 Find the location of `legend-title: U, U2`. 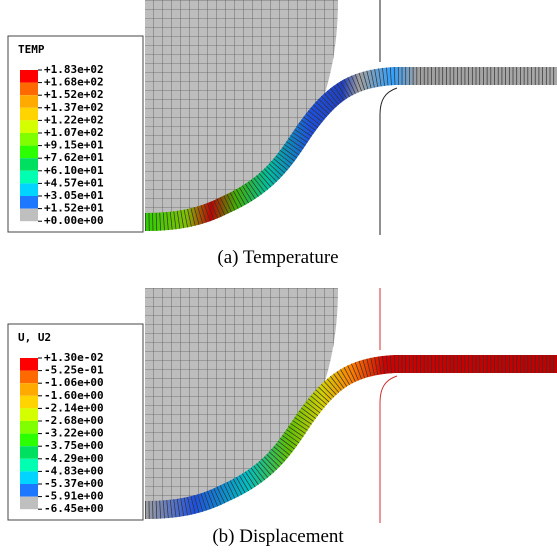

legend-title: U, U2 is located at coordinates (34, 337).